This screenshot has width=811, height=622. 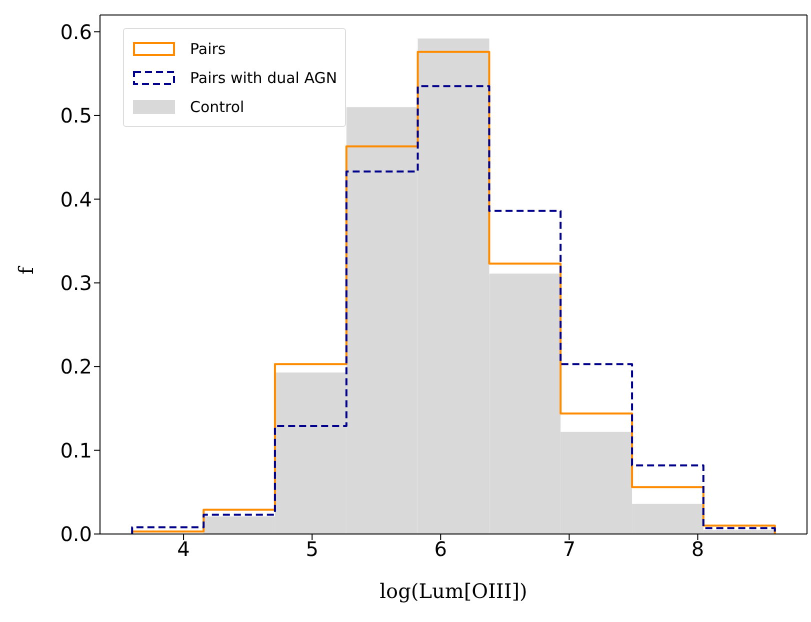 I want to click on y-tick-label: 0.4, so click(x=76, y=199).